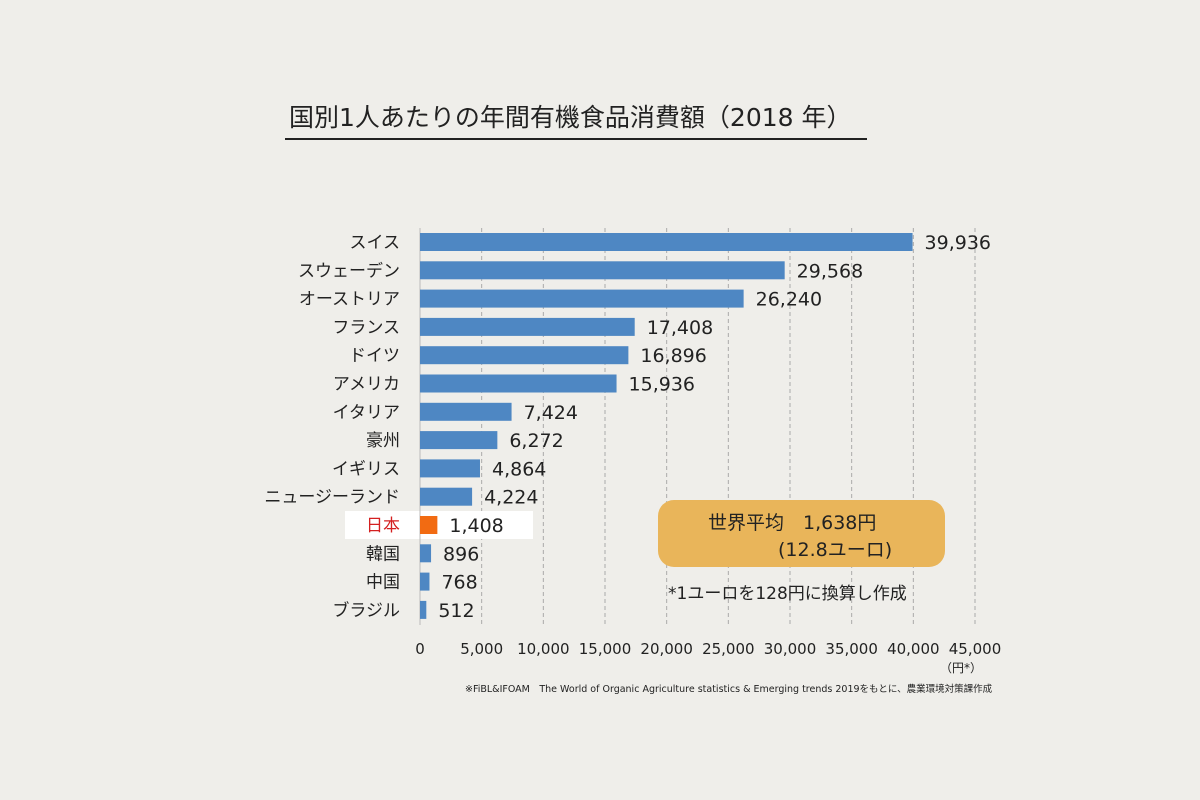 The image size is (1200, 800). What do you see at coordinates (975, 649) in the screenshot?
I see `x-tick-label: 45,000` at bounding box center [975, 649].